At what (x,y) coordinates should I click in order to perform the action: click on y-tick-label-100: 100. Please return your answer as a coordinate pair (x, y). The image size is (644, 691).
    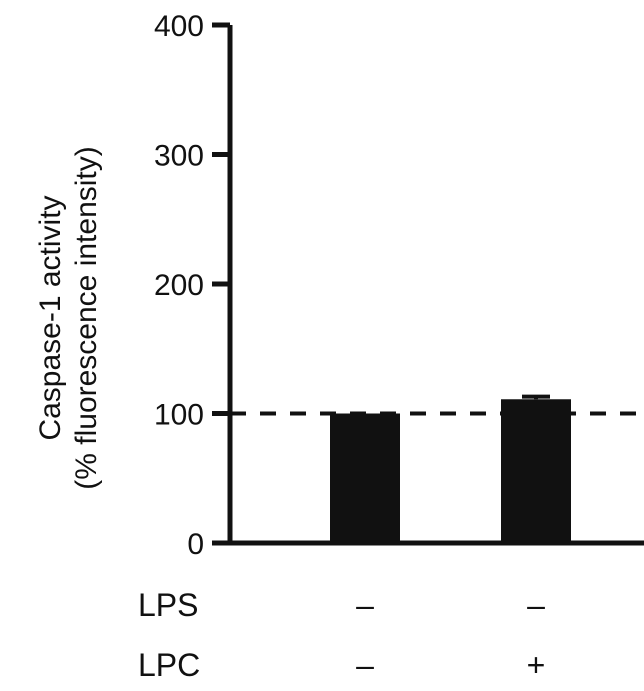
    Looking at the image, I should click on (179, 415).